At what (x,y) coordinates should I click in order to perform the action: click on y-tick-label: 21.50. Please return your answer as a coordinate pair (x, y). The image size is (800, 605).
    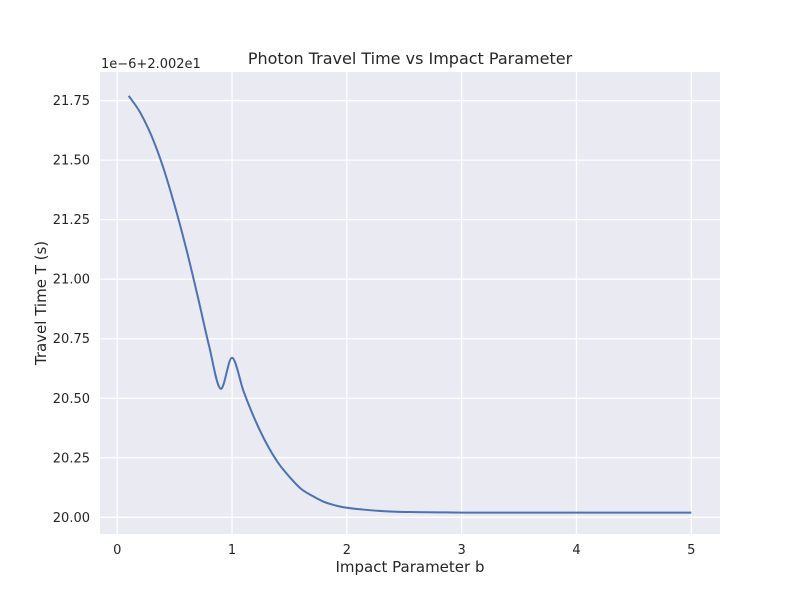
    Looking at the image, I should click on (71, 161).